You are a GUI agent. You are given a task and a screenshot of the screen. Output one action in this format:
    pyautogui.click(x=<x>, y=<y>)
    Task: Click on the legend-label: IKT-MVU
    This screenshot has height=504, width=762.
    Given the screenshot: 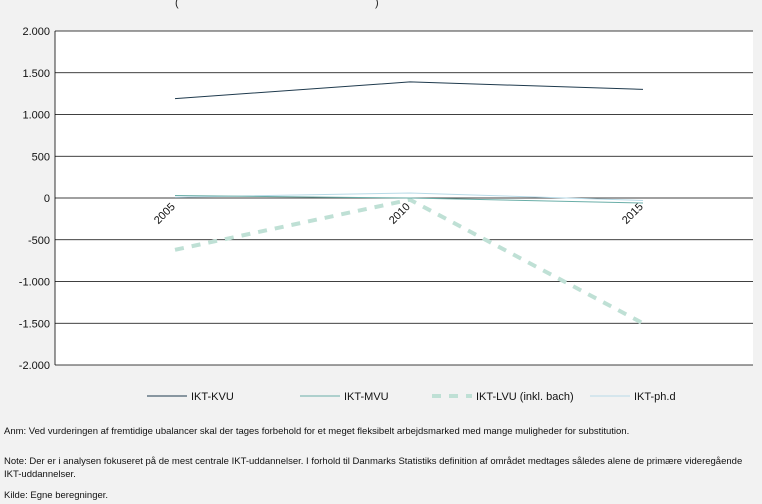 What is the action you would take?
    pyautogui.click(x=366, y=397)
    